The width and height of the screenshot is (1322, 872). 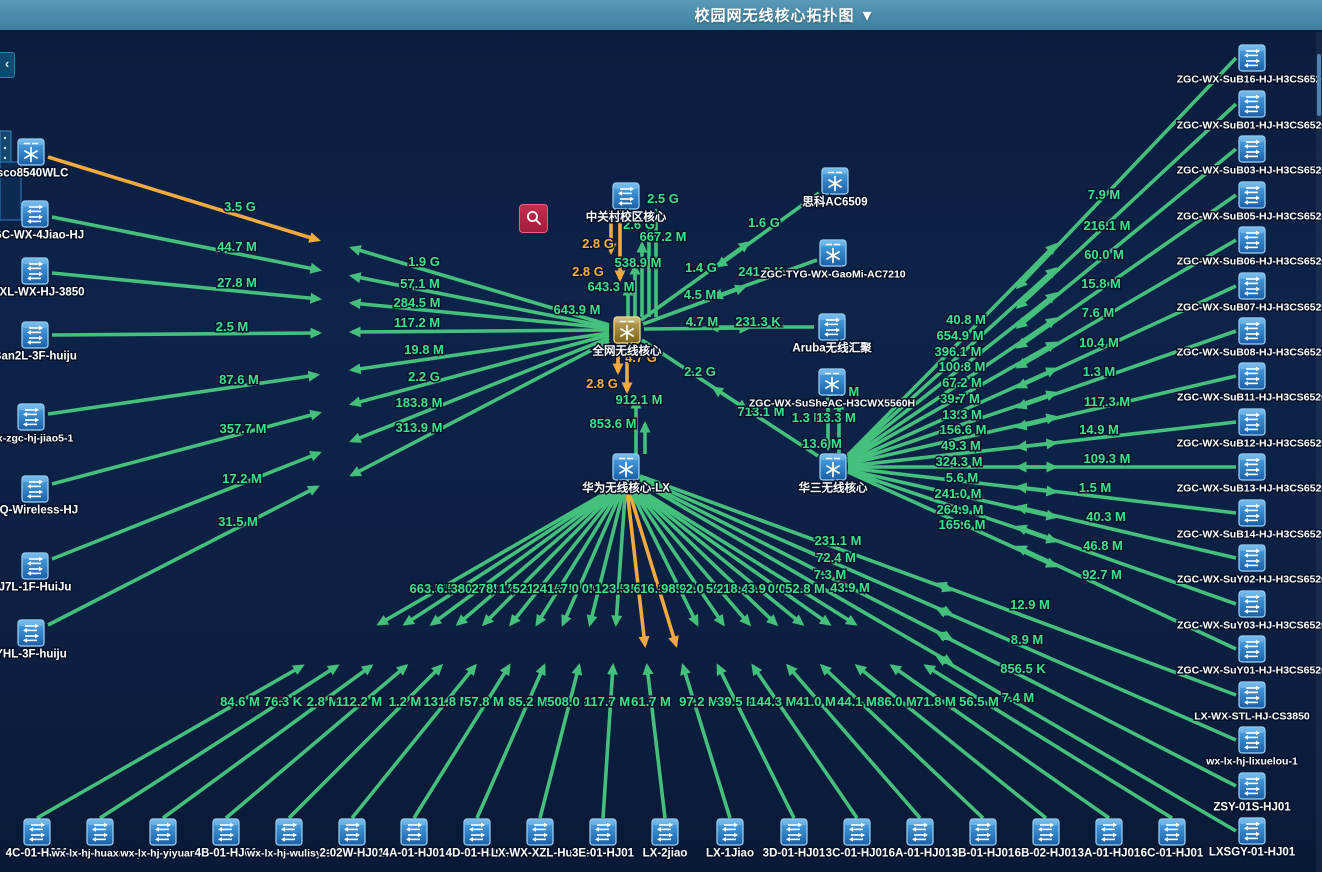 What do you see at coordinates (833, 260) in the screenshot?
I see `node-zgc-tyg-wx-gaomi-ac7210: ZGC-TYG-WX-GaoMi-AC7210` at bounding box center [833, 260].